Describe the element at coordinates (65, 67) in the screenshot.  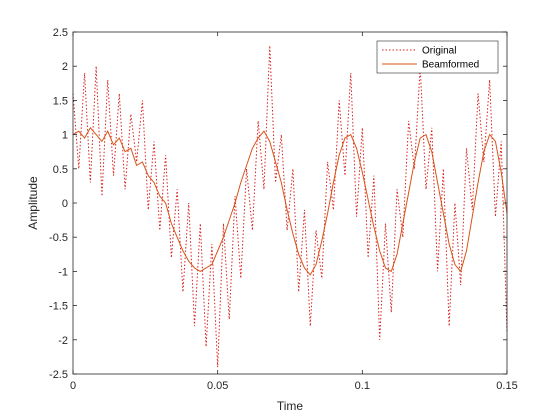
I see `y-tick-label: 2` at that location.